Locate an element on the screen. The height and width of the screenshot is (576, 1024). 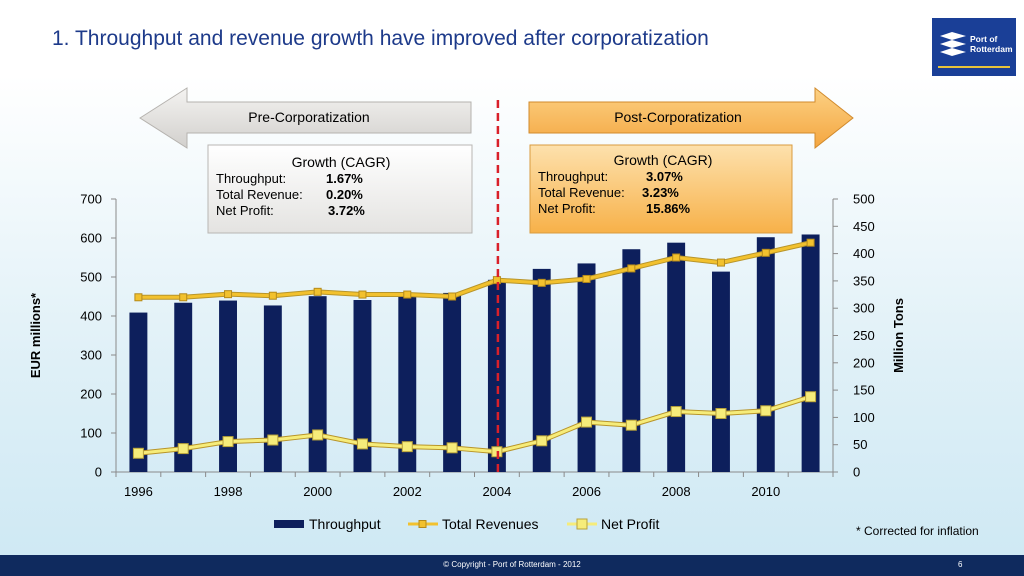
pre-cagr-row: Net Profit: 3.72% is located at coordinates (290, 210).